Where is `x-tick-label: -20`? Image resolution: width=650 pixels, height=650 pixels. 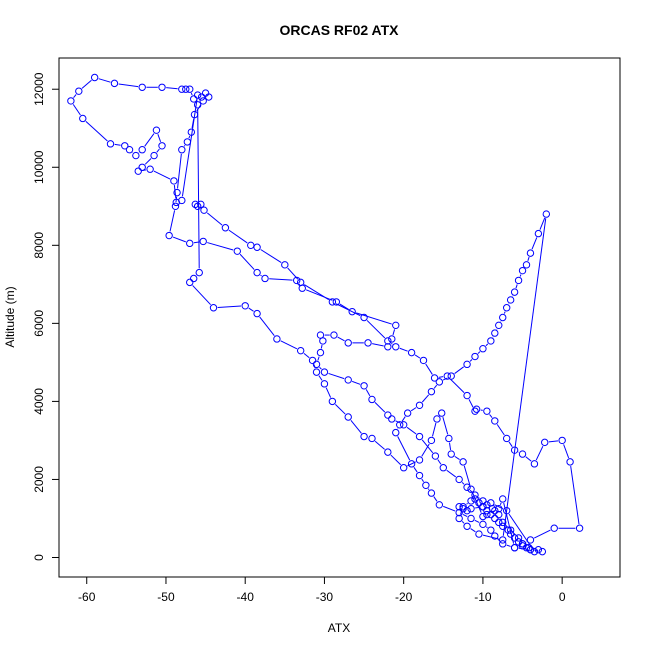
x-tick-label: -20 is located at coordinates (404, 597).